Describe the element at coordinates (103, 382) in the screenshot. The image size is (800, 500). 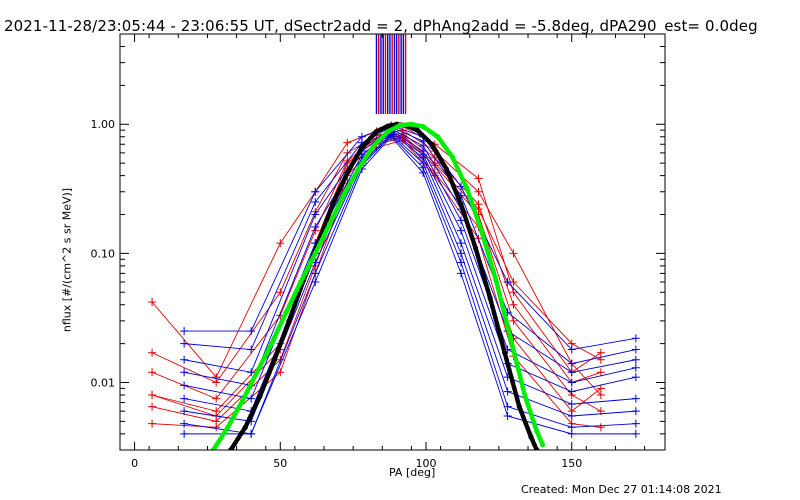
I see `y-tick-label: 0.01` at that location.